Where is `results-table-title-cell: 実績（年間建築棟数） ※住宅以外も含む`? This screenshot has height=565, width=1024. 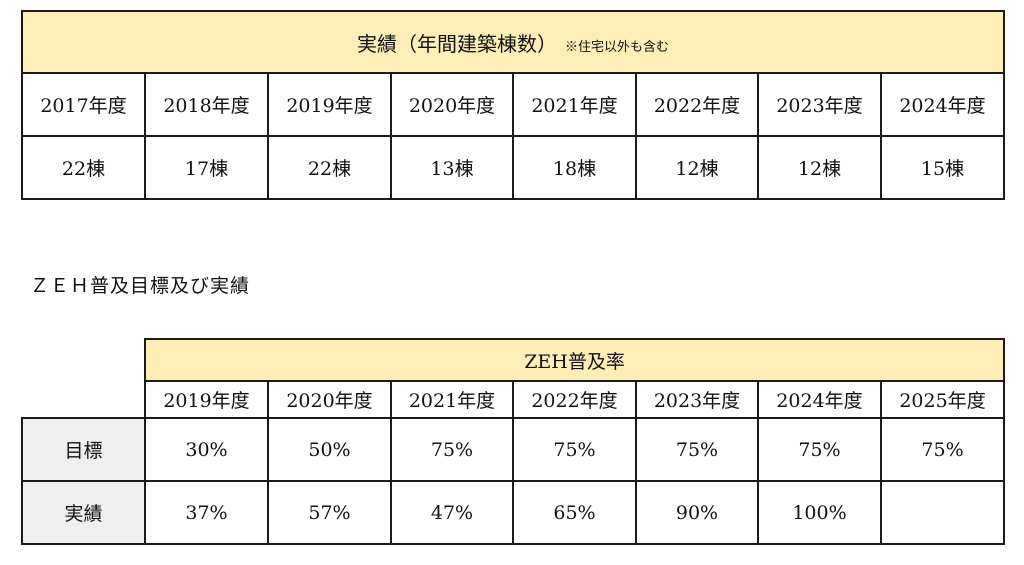 results-table-title-cell: 実績（年間建築棟数） ※住宅以外も含む is located at coordinates (513, 42).